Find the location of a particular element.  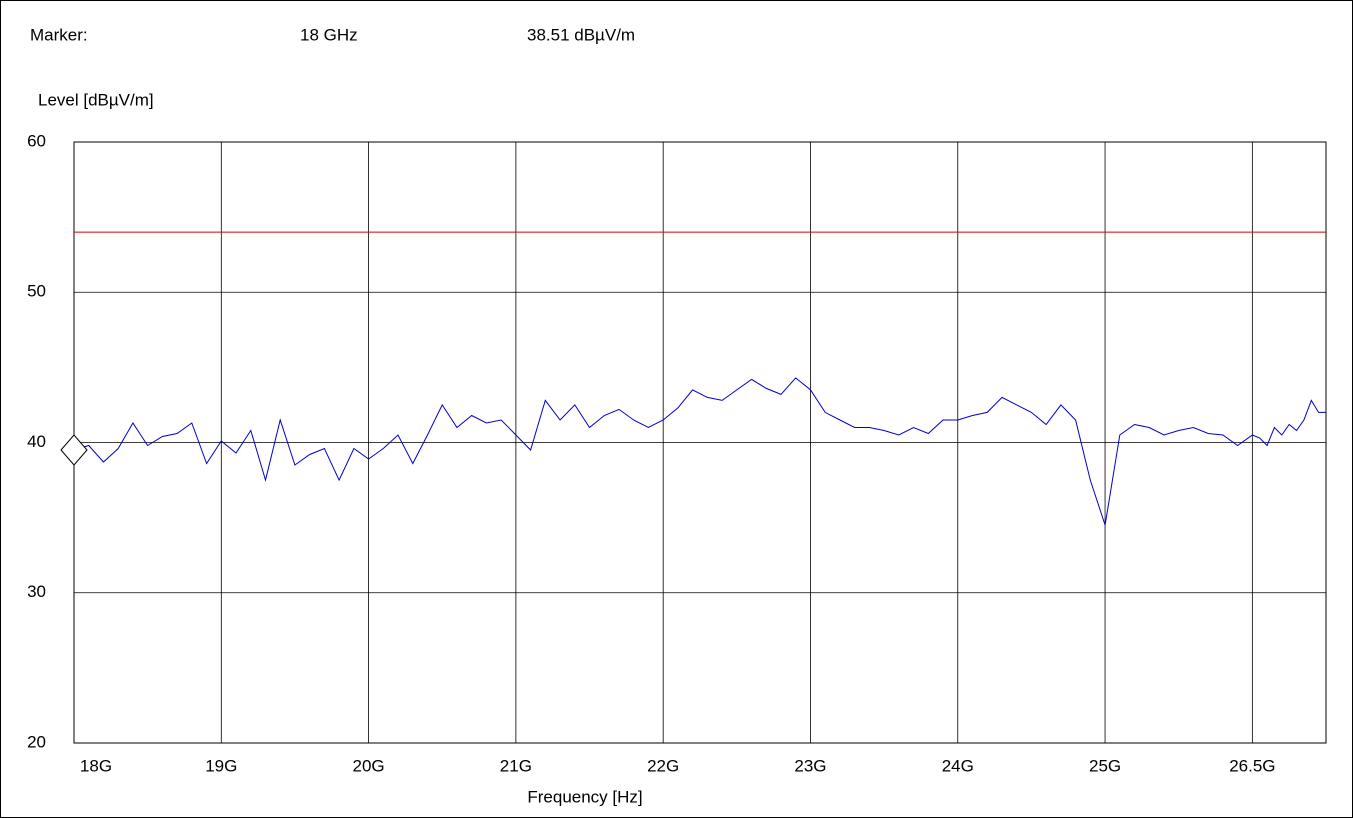

marker-frequency: 18 GHz is located at coordinates (329, 34).